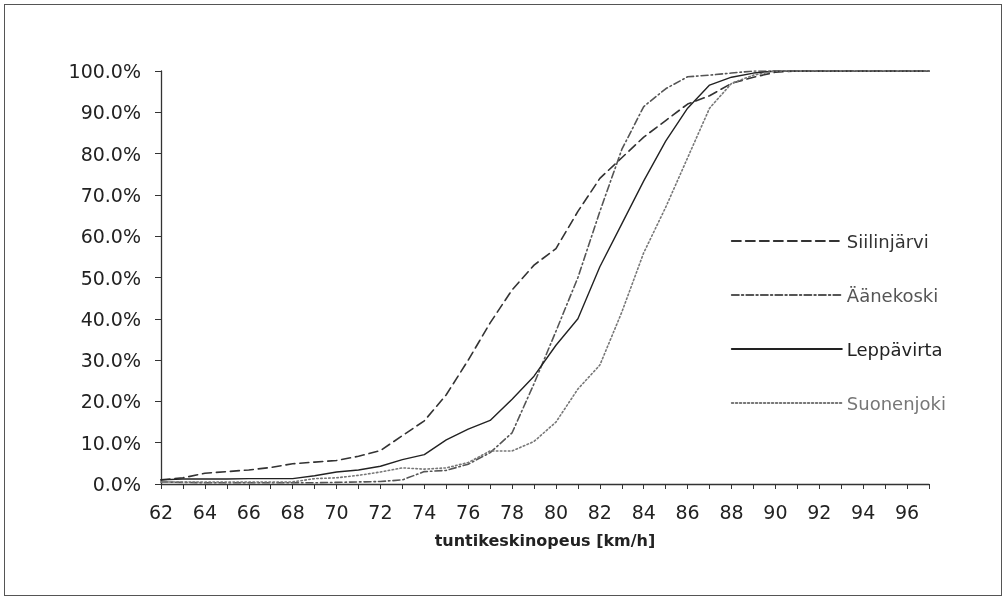 The image size is (1008, 602). What do you see at coordinates (907, 511) in the screenshot?
I see `x-tick-label: 96` at bounding box center [907, 511].